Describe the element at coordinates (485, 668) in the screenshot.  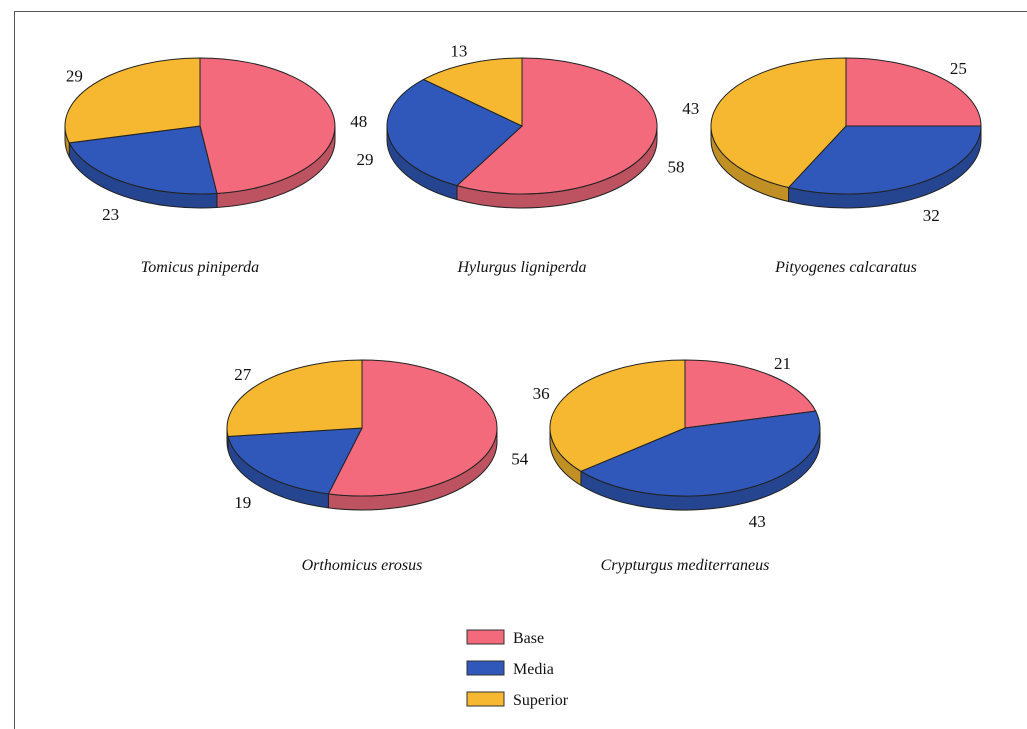
I see `legend-swatch-media` at that location.